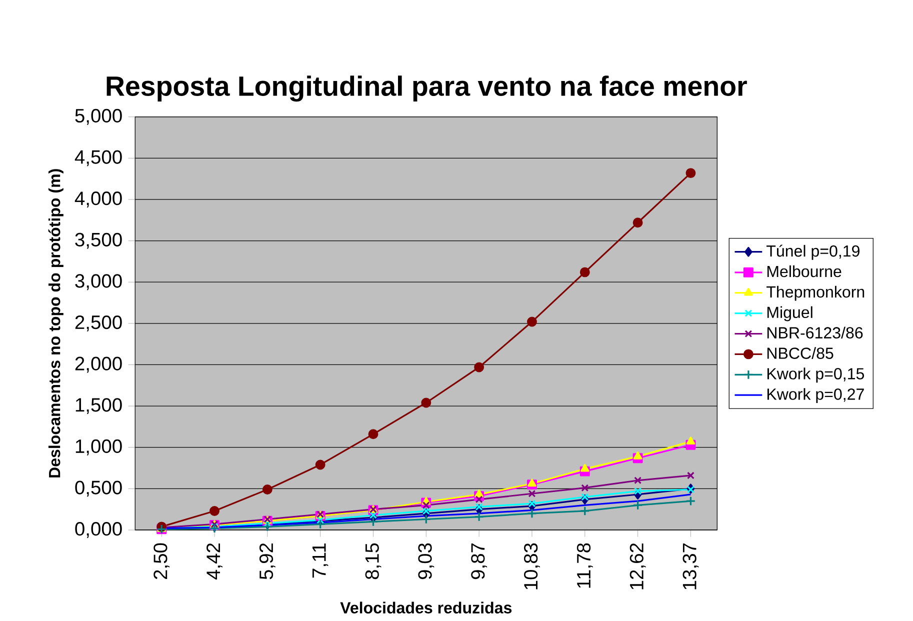  What do you see at coordinates (426, 89) in the screenshot?
I see `chart-title: Resposta Longitudinal para vento na face menor` at bounding box center [426, 89].